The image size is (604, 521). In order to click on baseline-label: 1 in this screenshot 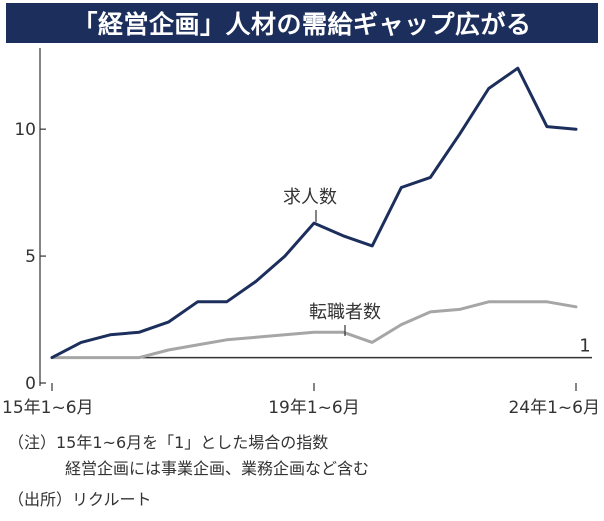, I will do `click(584, 346)`.